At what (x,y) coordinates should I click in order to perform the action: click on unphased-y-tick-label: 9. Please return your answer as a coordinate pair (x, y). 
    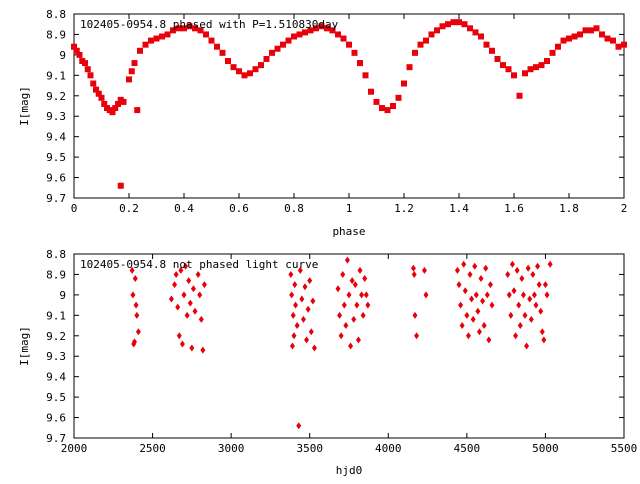
    Looking at the image, I should click on (62, 295).